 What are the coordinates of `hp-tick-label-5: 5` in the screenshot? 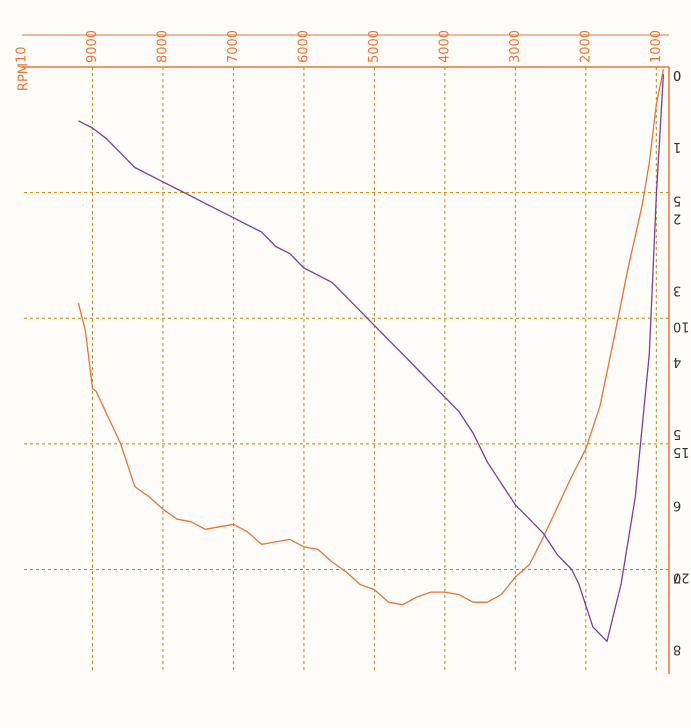 It's located at (677, 433).